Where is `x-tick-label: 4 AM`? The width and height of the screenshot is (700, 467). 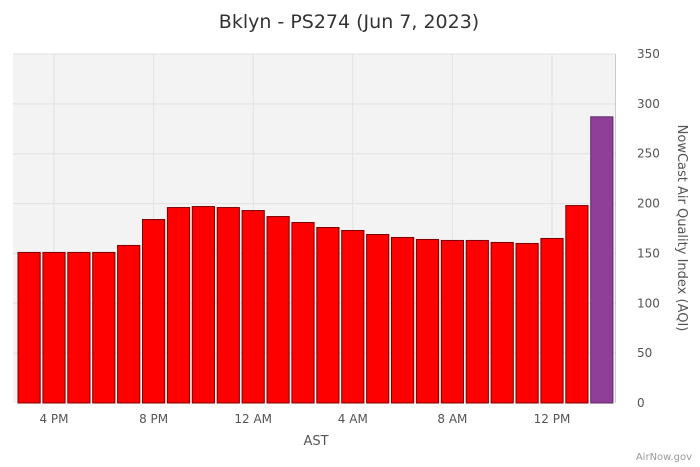
x-tick-label: 4 AM is located at coordinates (353, 419).